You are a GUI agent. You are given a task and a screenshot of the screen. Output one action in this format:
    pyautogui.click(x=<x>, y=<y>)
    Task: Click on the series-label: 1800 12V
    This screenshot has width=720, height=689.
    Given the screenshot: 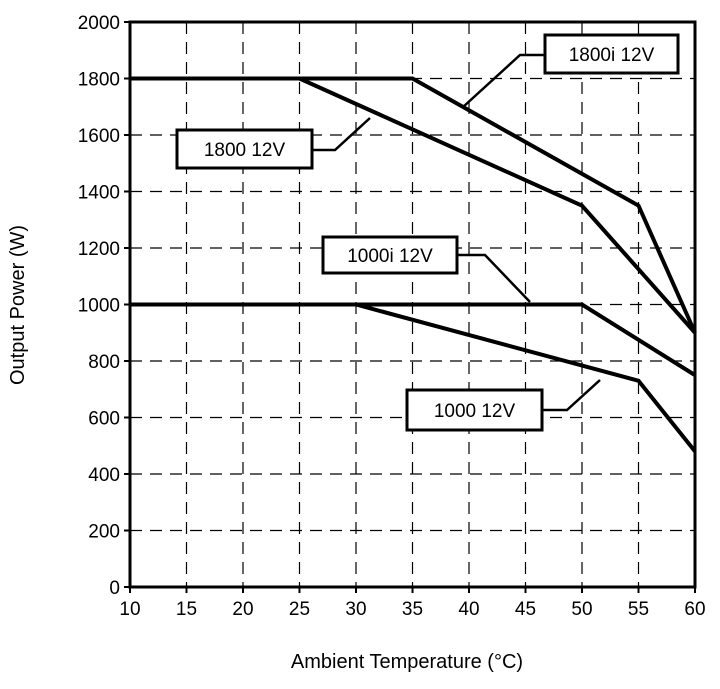 What is the action you would take?
    pyautogui.click(x=245, y=150)
    